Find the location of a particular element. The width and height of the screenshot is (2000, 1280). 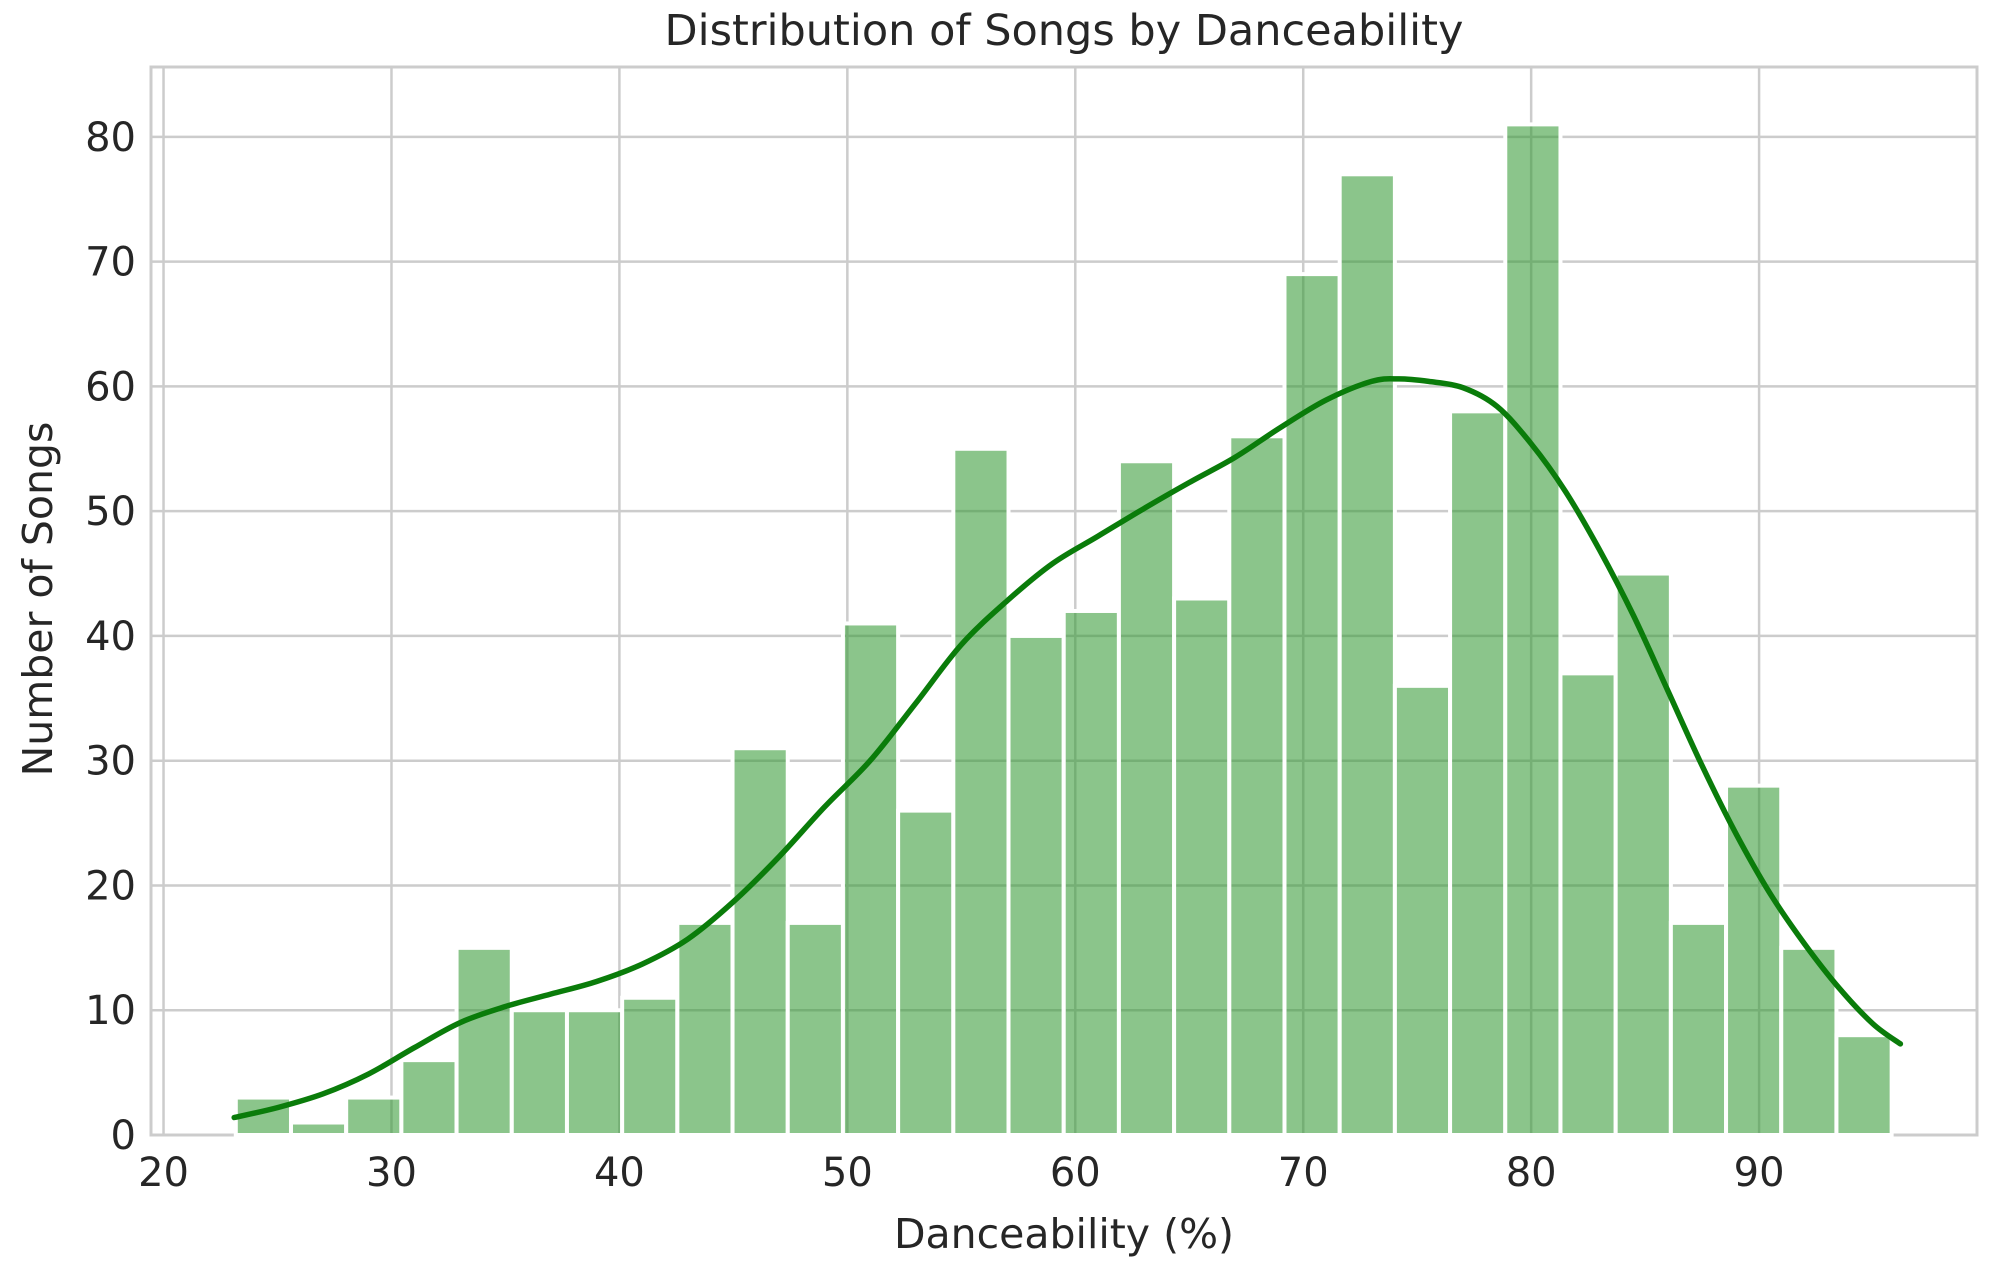

chart-title: Distribution of Songs by Danceability is located at coordinates (1064, 31).